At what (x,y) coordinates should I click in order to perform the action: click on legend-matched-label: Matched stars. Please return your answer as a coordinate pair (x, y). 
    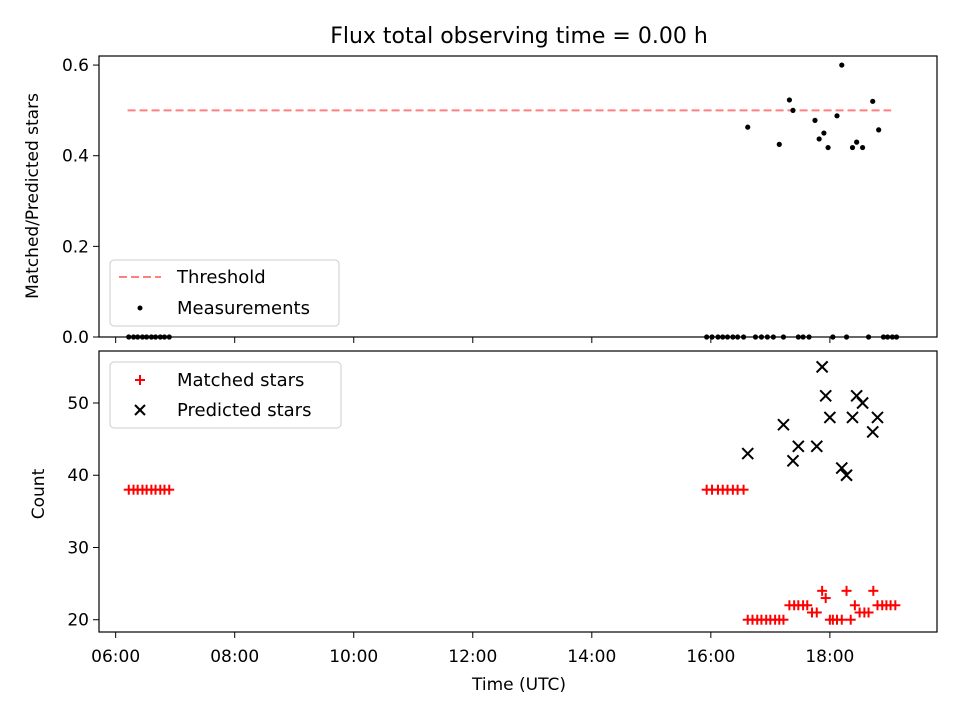
    Looking at the image, I should click on (240, 380).